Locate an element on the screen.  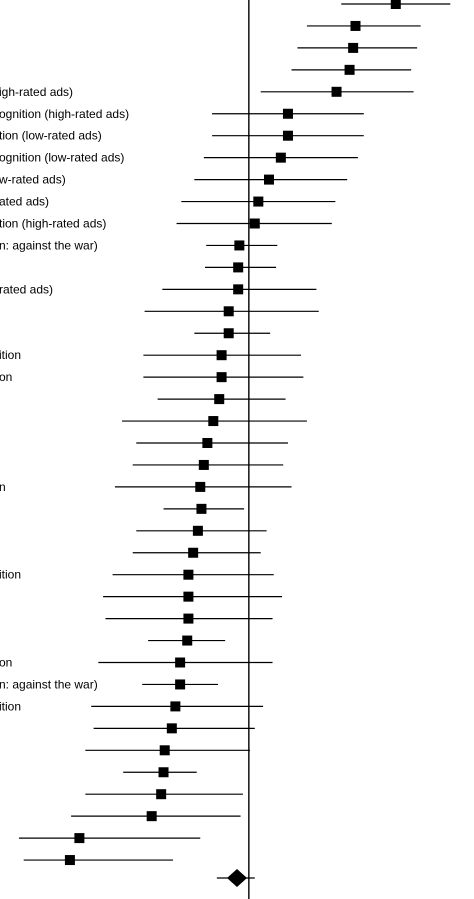
study-label: rated ads) is located at coordinates (26, 289).